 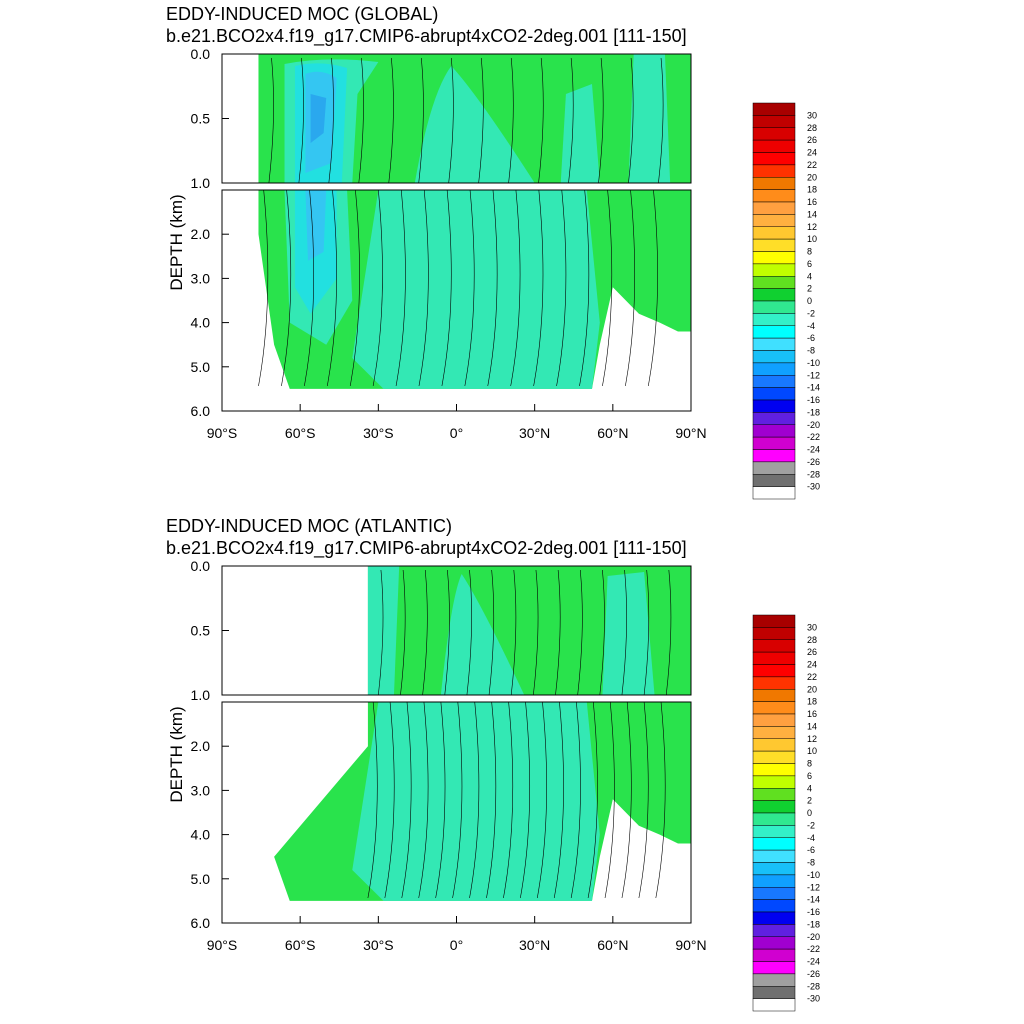 What do you see at coordinates (809, 788) in the screenshot?
I see `colorbar-label: 4` at bounding box center [809, 788].